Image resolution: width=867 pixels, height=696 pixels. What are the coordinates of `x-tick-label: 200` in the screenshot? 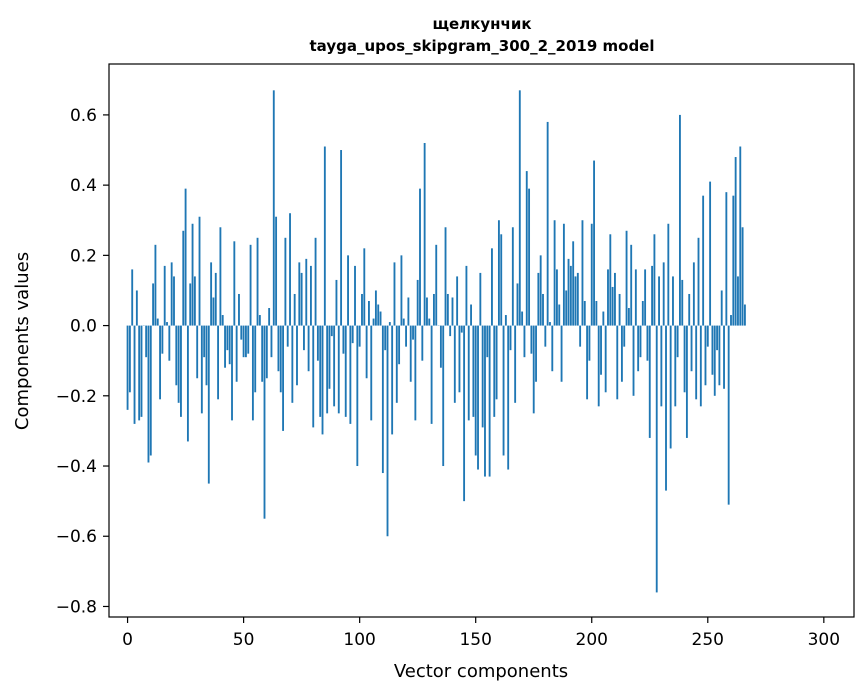 It's located at (592, 640).